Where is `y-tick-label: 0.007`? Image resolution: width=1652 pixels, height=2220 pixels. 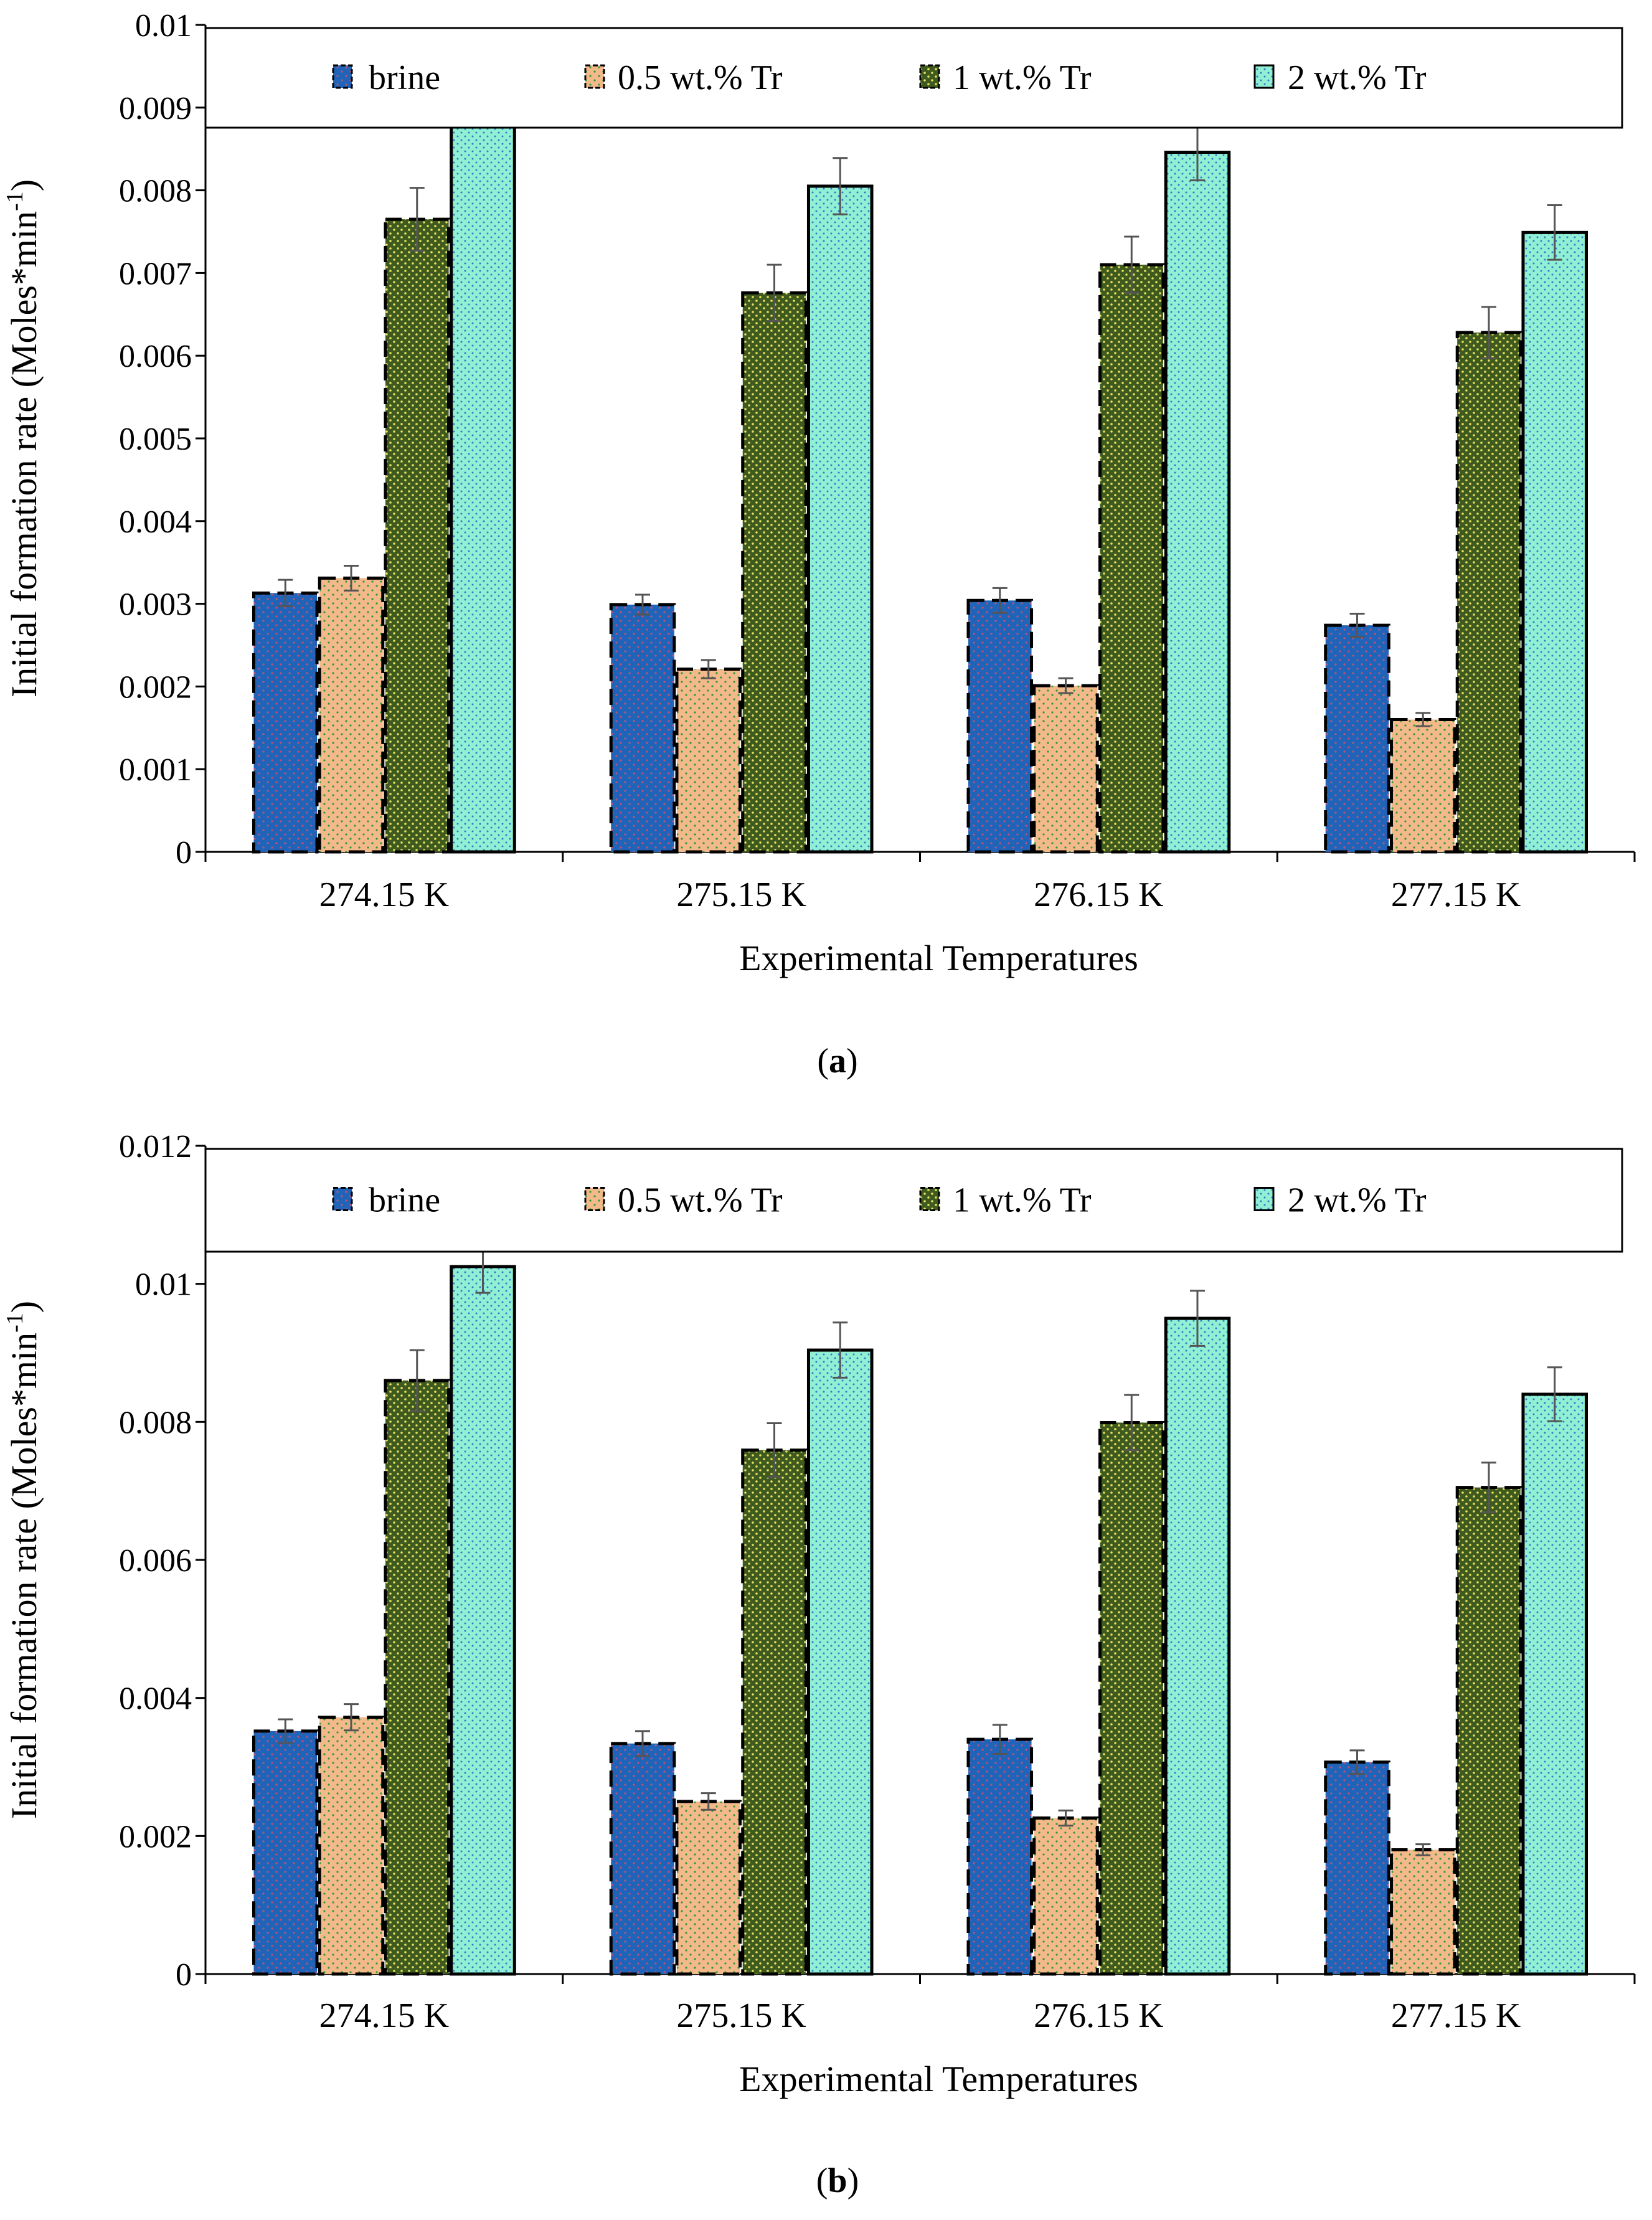
y-tick-label: 0.007 is located at coordinates (155, 273).